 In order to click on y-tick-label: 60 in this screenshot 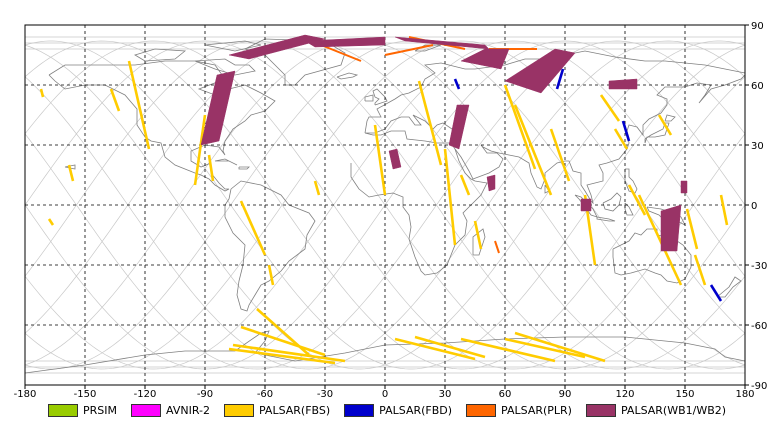, I will do `click(757, 86)`.